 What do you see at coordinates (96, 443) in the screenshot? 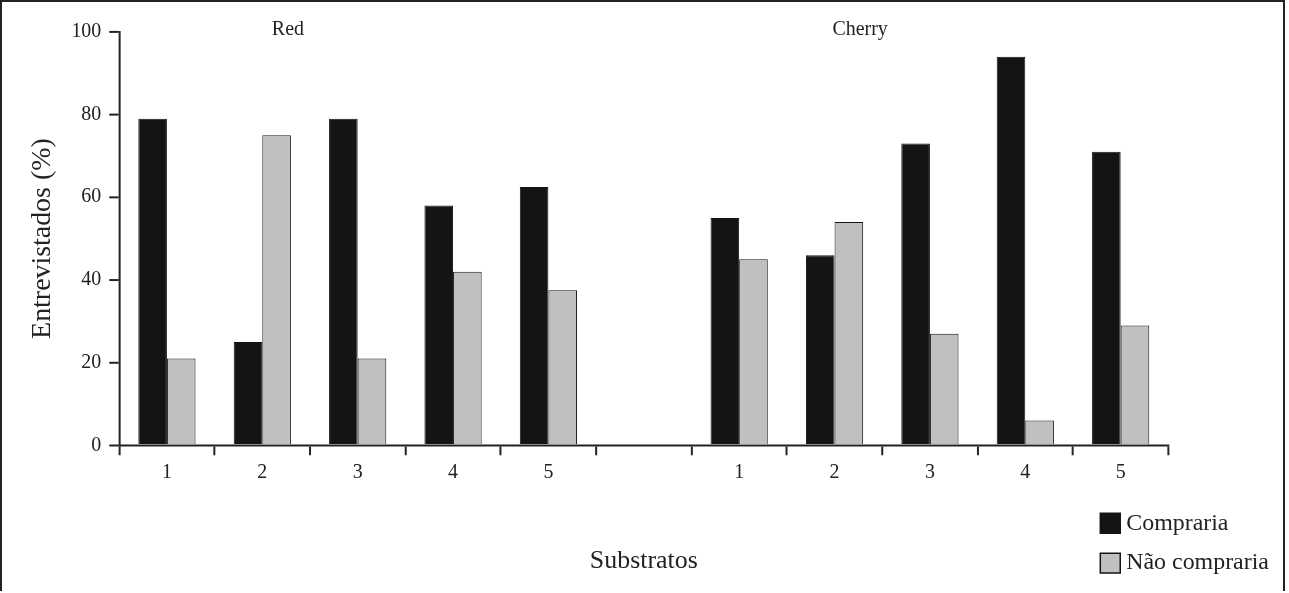
I see `y-tick-label: 0` at bounding box center [96, 443].